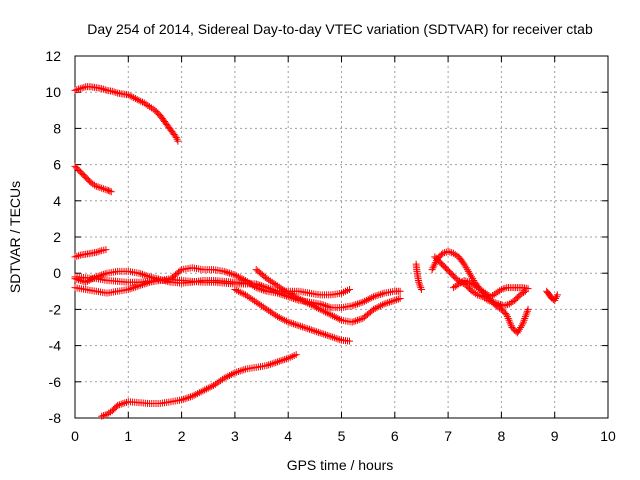  I want to click on x-tick-label: 4, so click(288, 436).